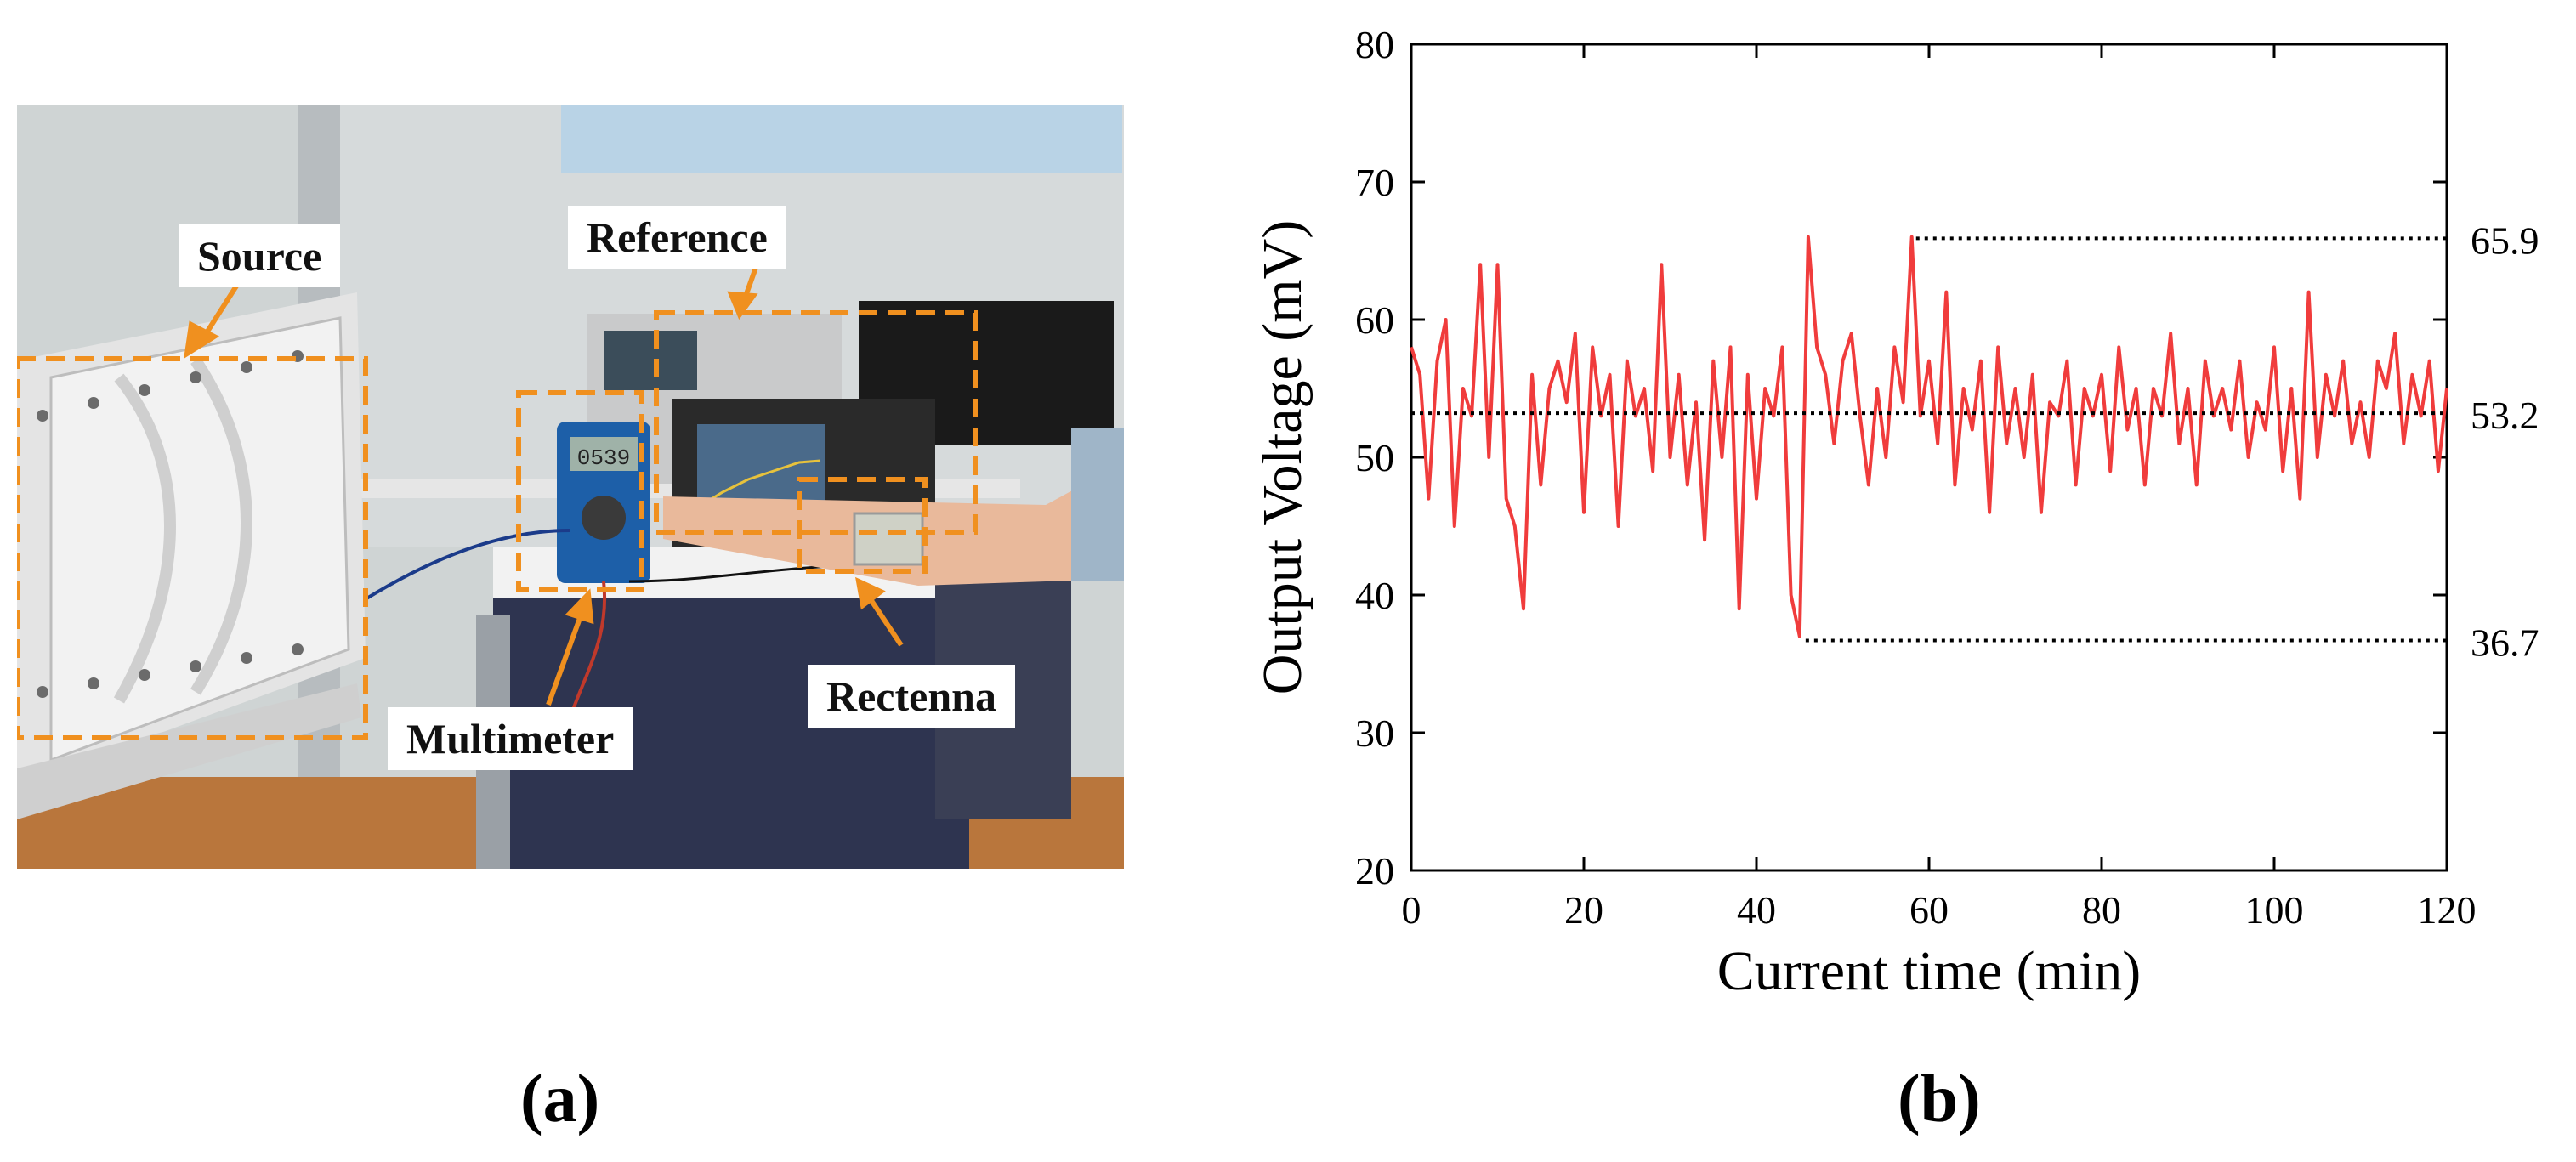 Image resolution: width=2576 pixels, height=1162 pixels. I want to click on reference-box, so click(816, 423).